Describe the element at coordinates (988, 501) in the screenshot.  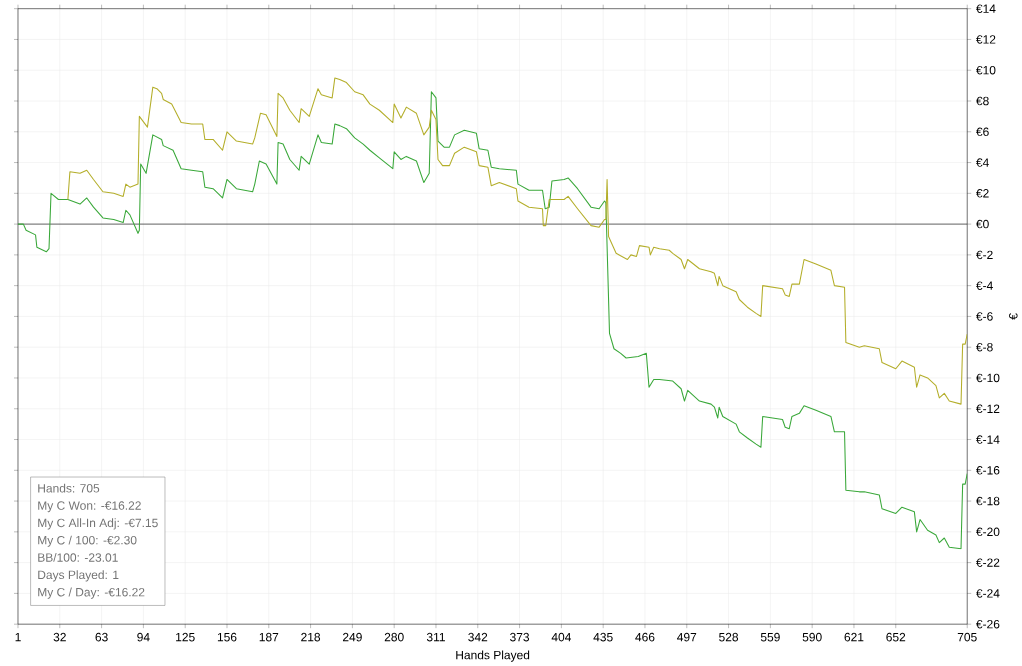
I see `y-tick-label: €-18` at that location.